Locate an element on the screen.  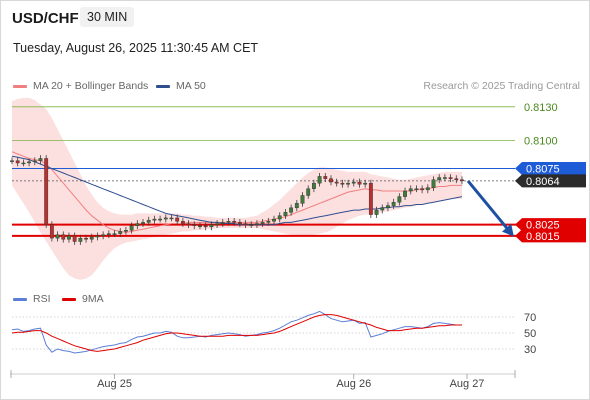
rsi-label: RSI is located at coordinates (42, 299).